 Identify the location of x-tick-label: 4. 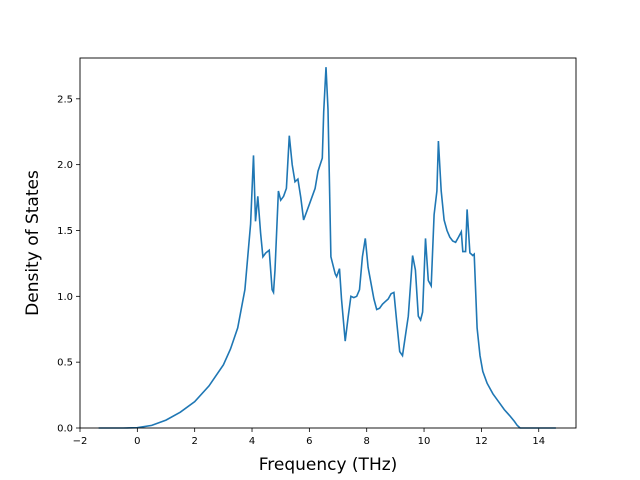
(252, 441).